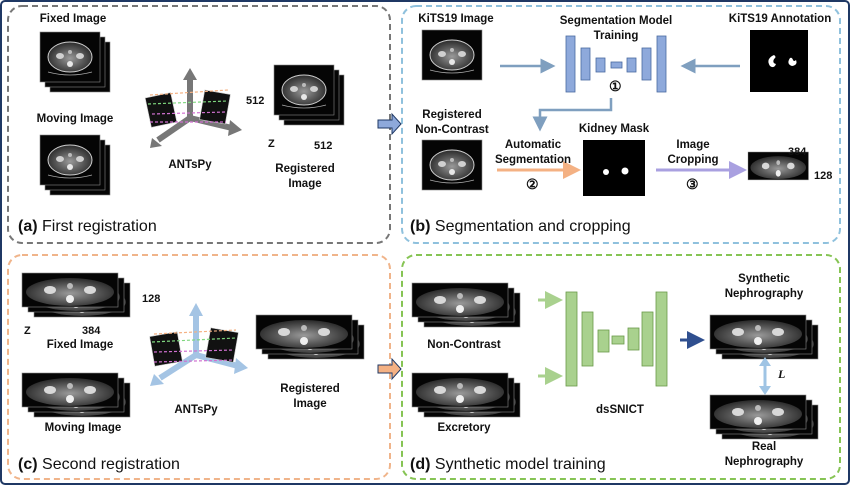 This screenshot has width=850, height=485. I want to click on kits19-annotation-label: KiTS19 Annotation, so click(780, 19).